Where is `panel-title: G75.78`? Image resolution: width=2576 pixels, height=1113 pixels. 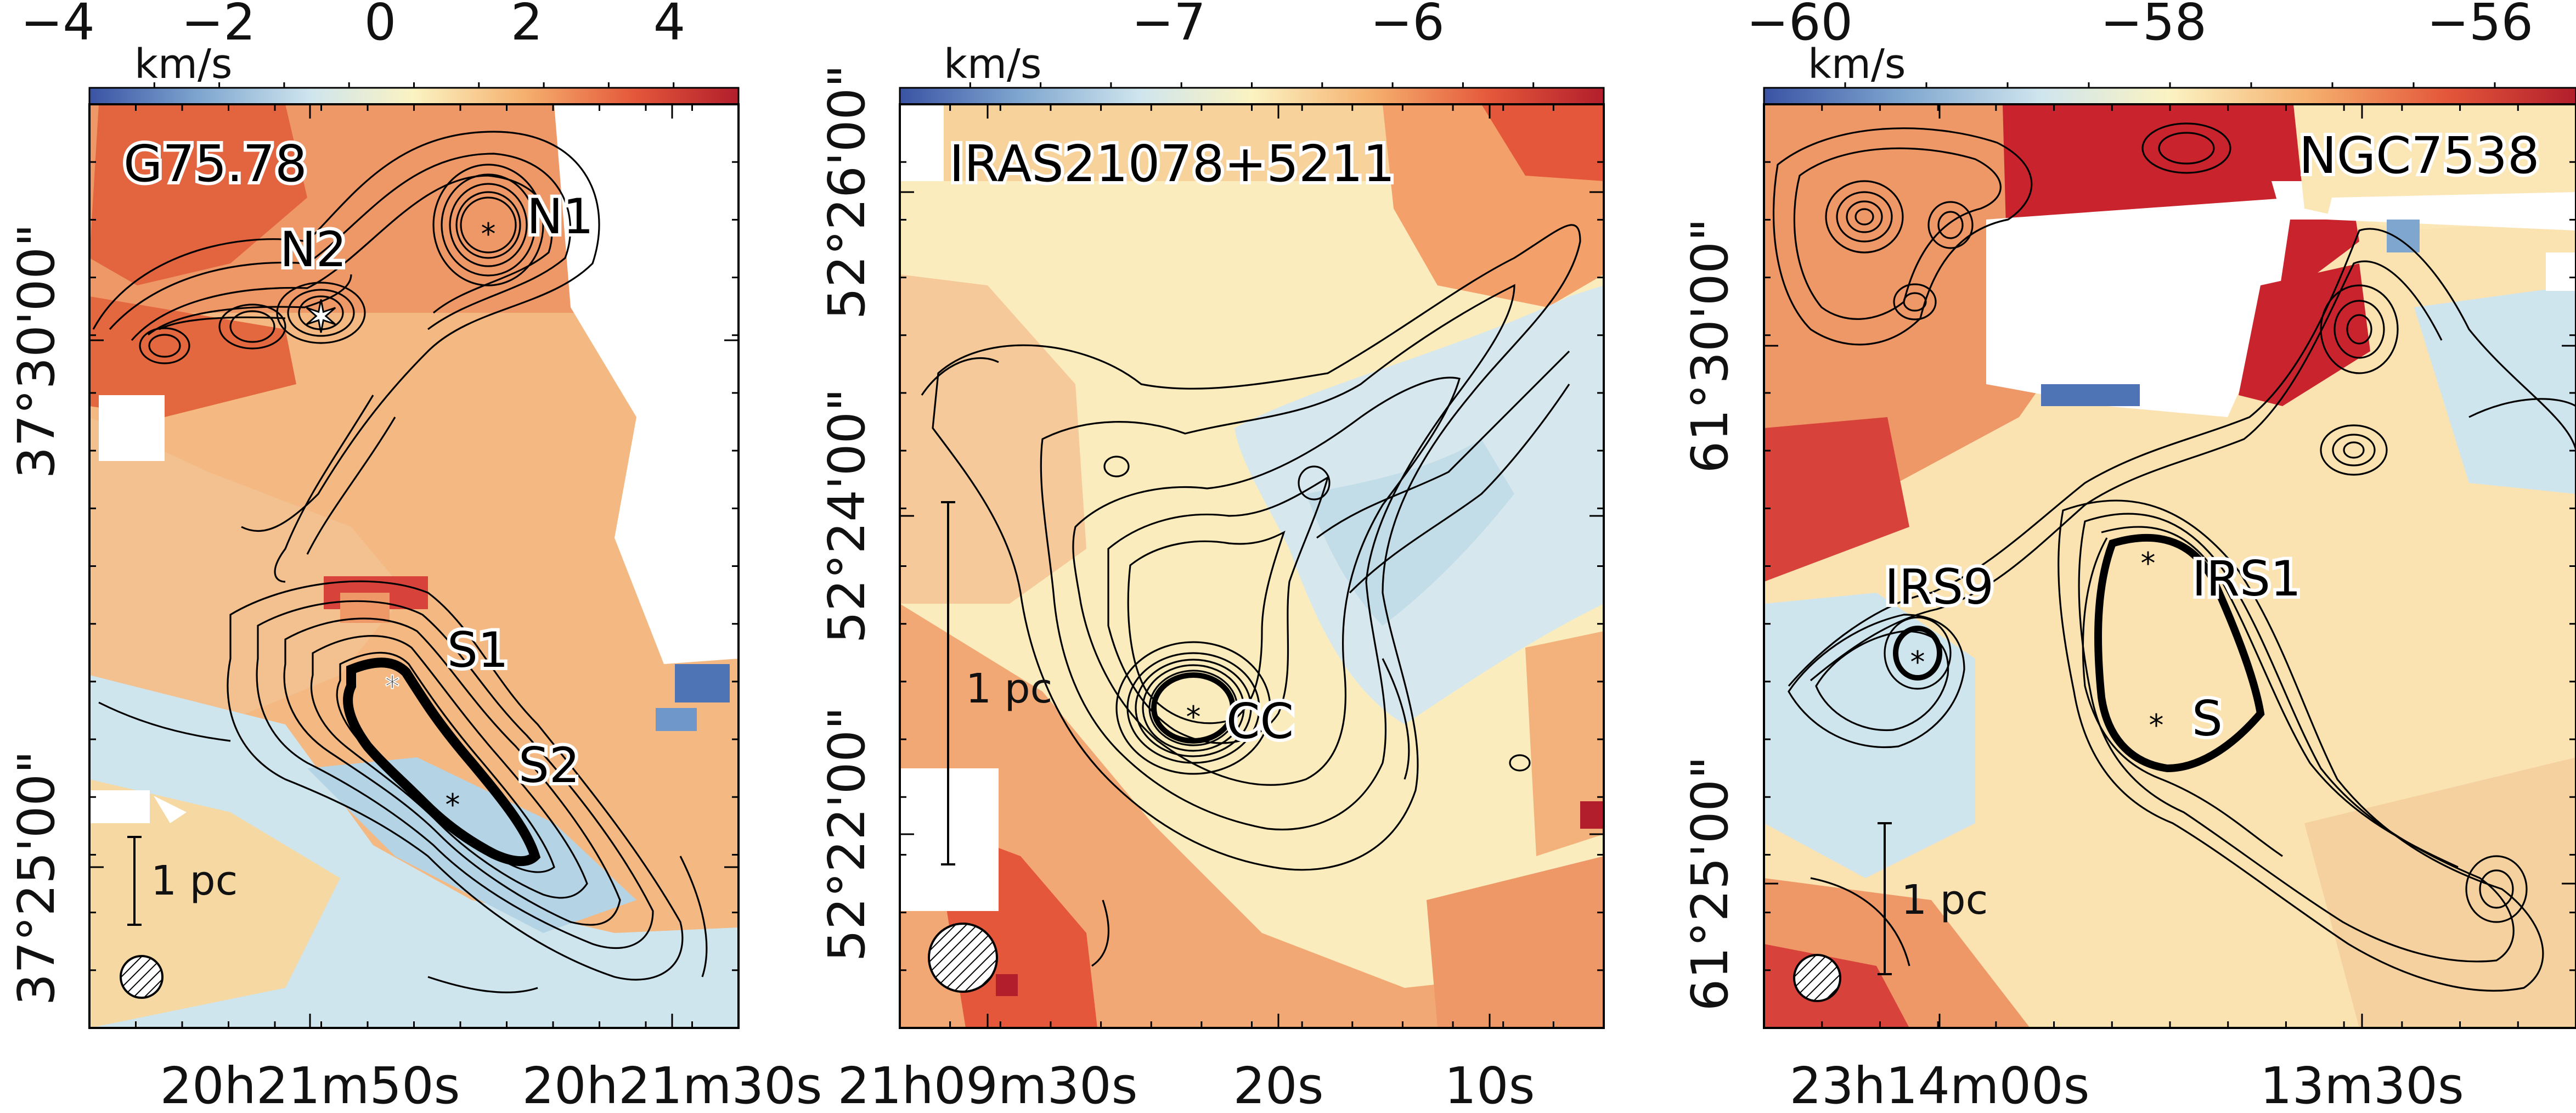
panel-title: G75.78 is located at coordinates (215, 163).